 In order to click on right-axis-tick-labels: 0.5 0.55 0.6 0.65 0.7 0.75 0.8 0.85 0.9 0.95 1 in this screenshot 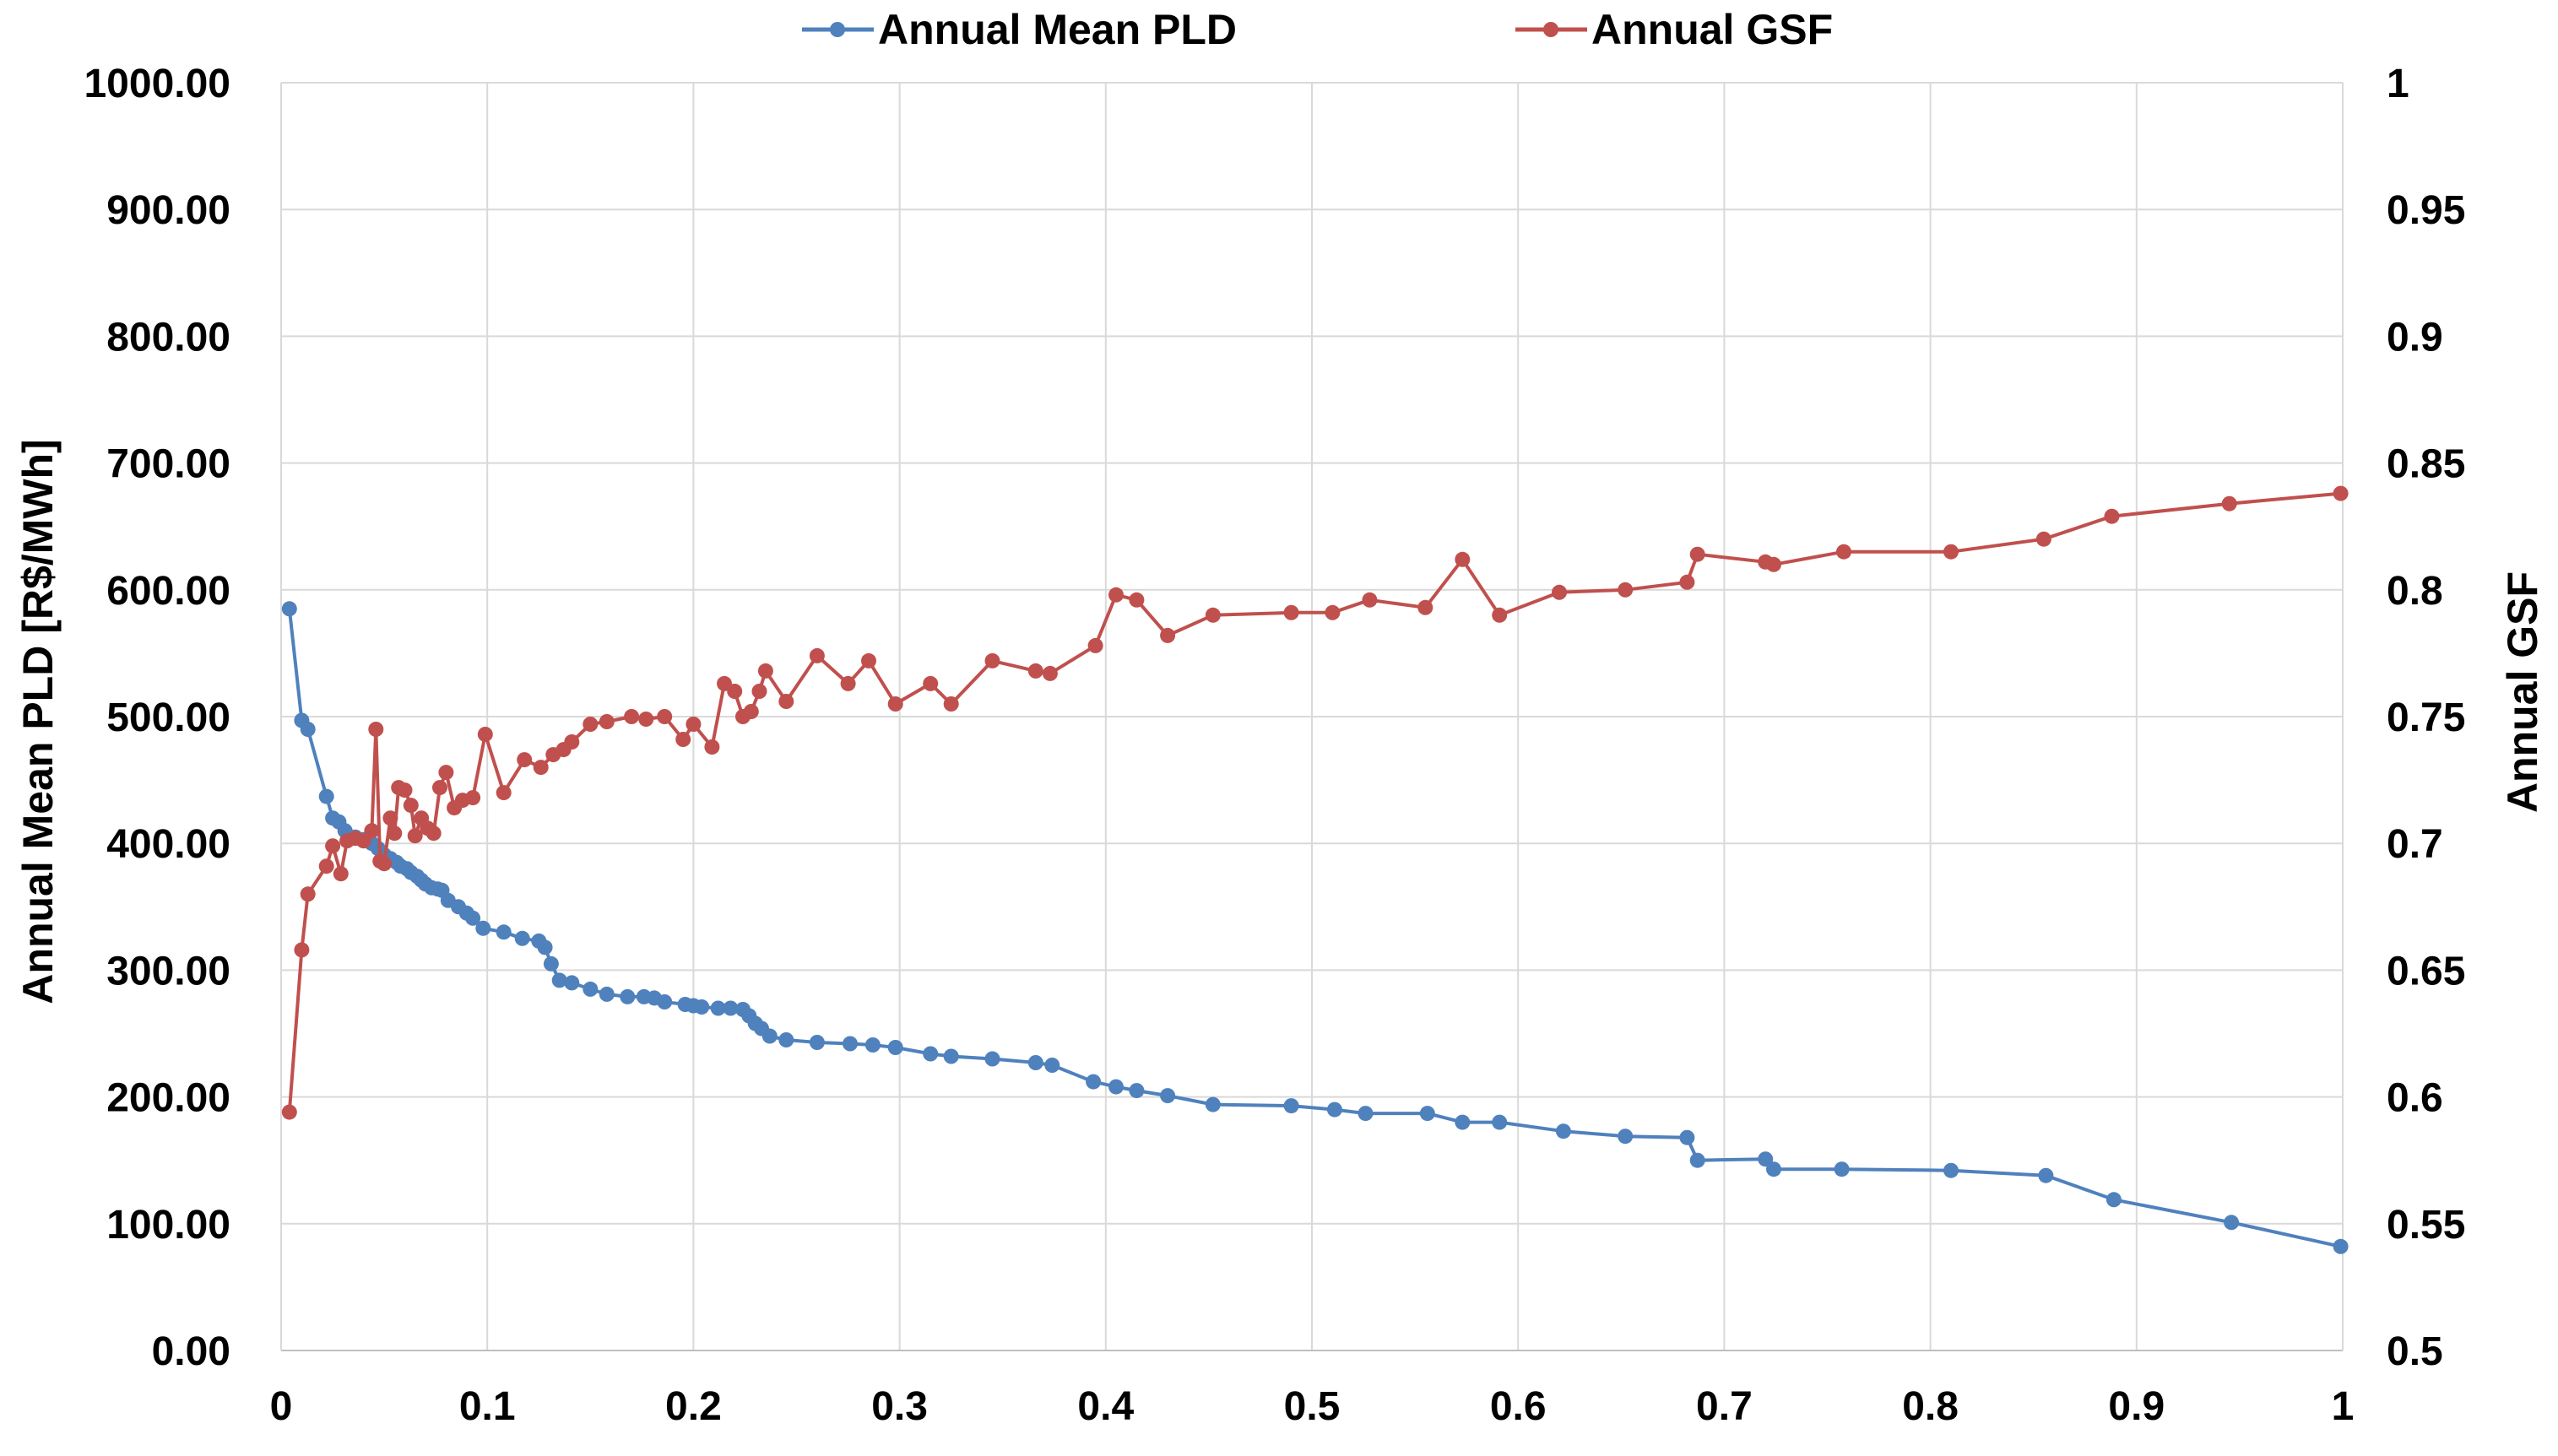, I will do `click(2426, 718)`.